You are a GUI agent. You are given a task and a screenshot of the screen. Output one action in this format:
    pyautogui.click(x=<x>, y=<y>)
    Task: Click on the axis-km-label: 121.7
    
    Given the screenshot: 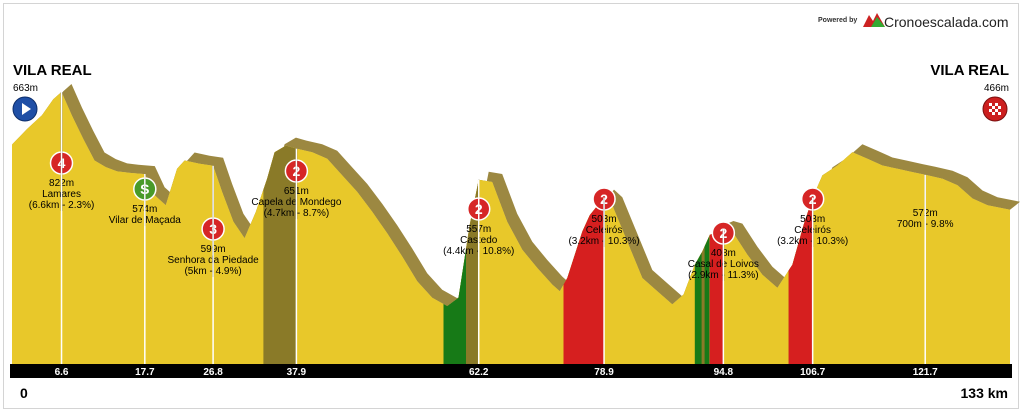 What is the action you would take?
    pyautogui.click(x=925, y=372)
    